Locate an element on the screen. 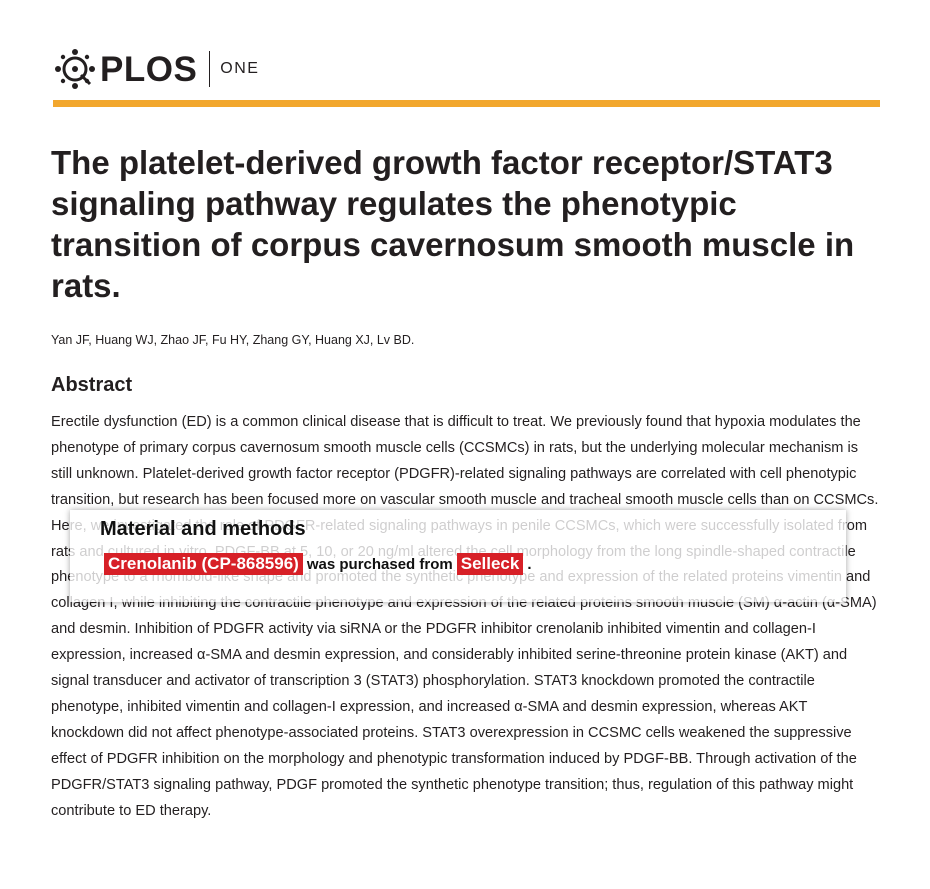  callout-period: . is located at coordinates (529, 564).